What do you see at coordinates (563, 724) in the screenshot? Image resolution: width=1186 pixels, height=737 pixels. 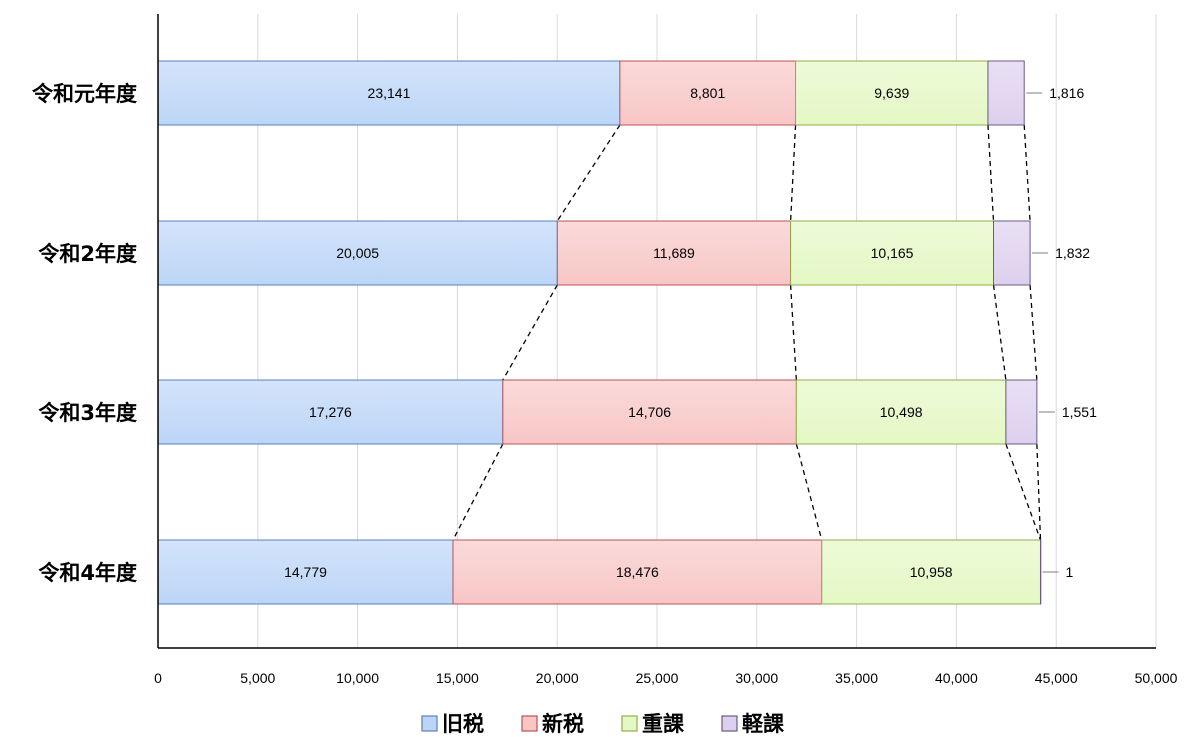 I see `legend-label: 新税` at bounding box center [563, 724].